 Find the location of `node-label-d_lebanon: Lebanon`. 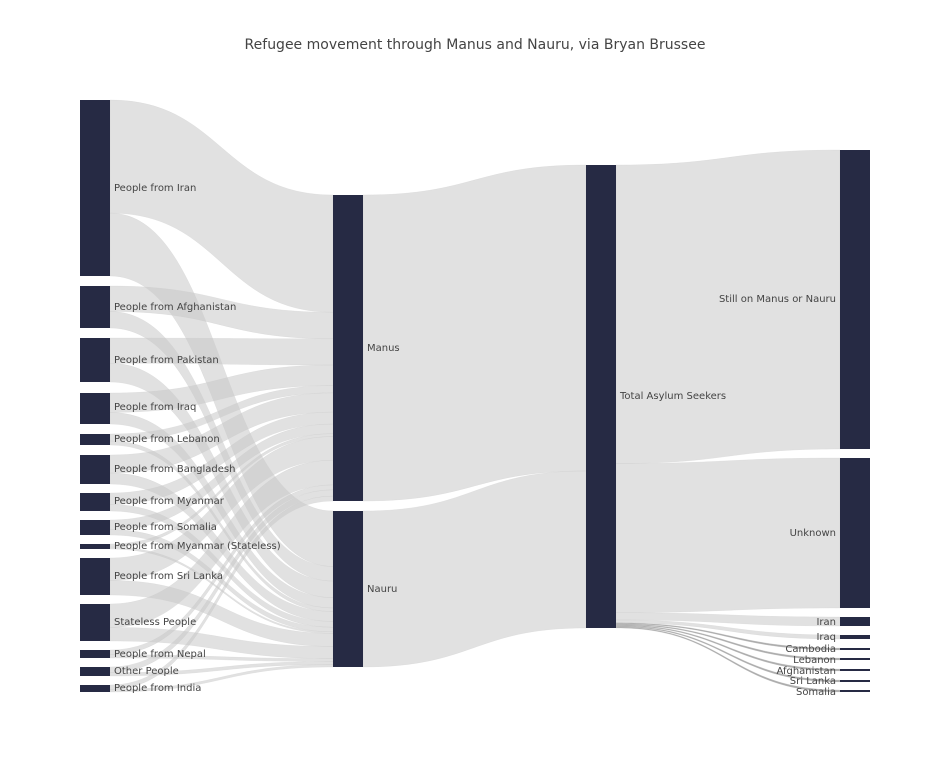

node-label-d_lebanon: Lebanon is located at coordinates (814, 660).